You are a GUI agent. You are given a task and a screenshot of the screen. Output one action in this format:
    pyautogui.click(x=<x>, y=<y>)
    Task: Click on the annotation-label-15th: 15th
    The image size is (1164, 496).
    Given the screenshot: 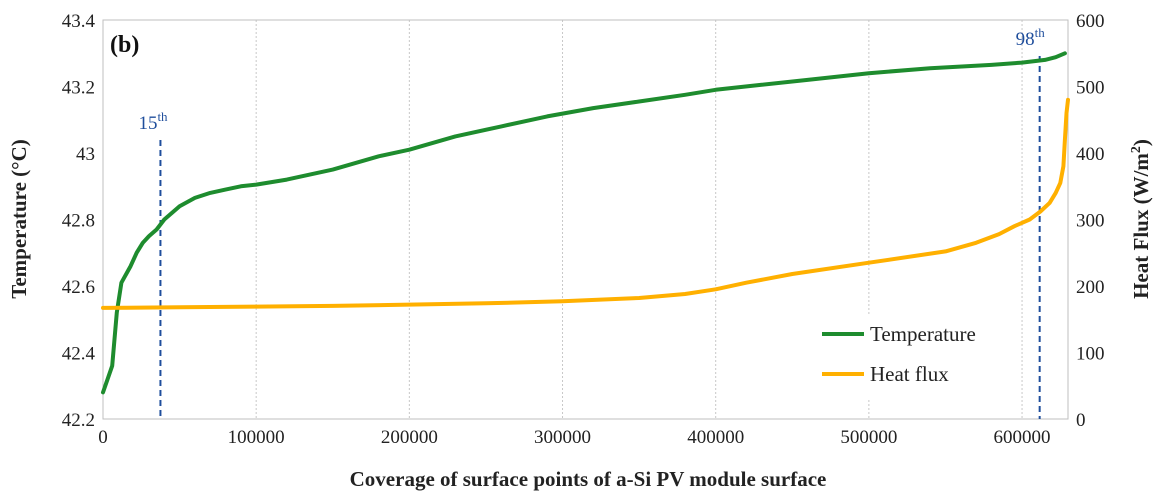 What is the action you would take?
    pyautogui.click(x=153, y=121)
    